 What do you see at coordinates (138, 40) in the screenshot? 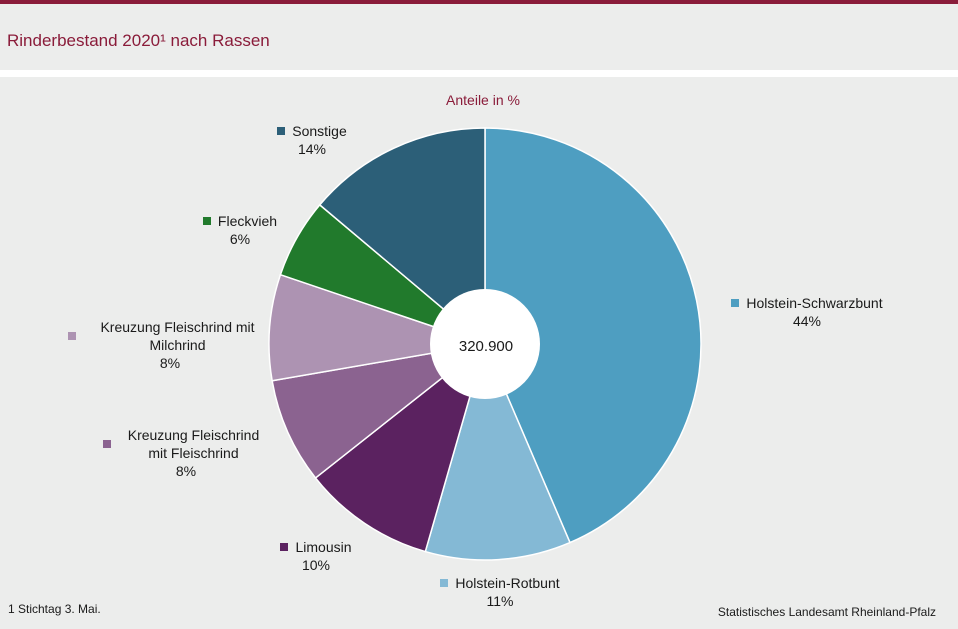
I see `chart-title: Rinderbestand 2020¹ nach Rassen` at bounding box center [138, 40].